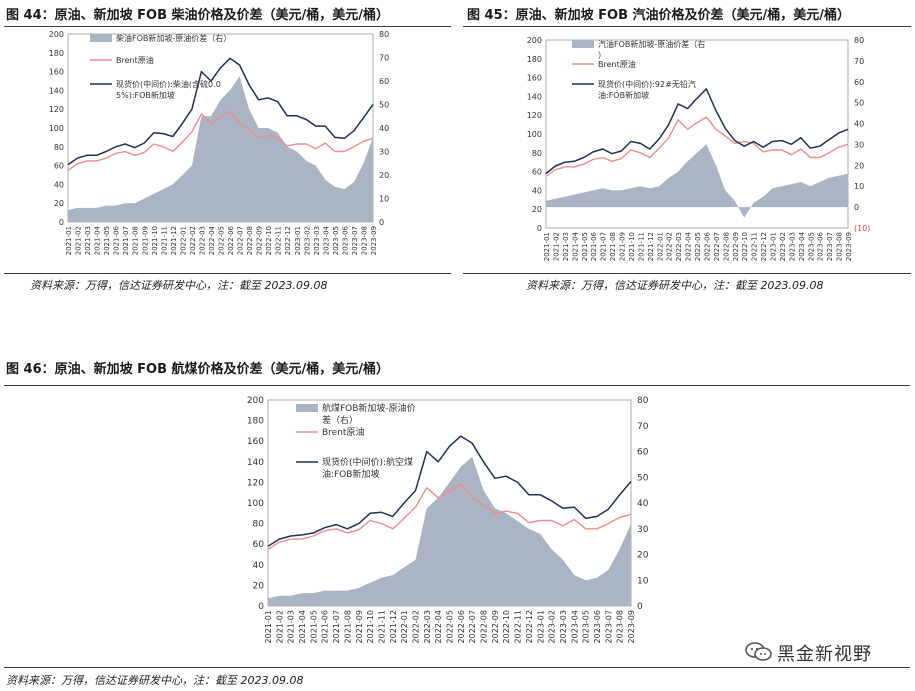 The width and height of the screenshot is (915, 691). Describe the element at coordinates (343, 432) in the screenshot. I see `legend-label: Brent原油` at that location.